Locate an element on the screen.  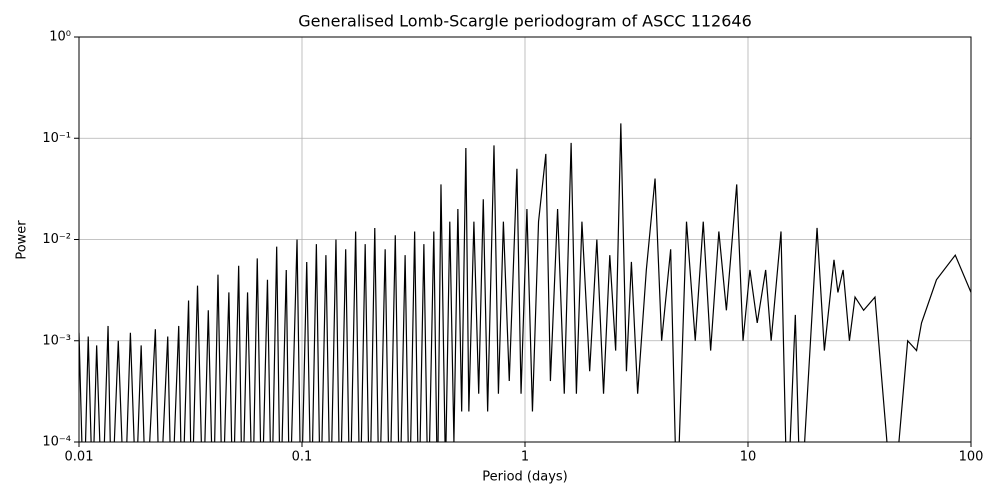
y-tick-label: 10⁻¹ is located at coordinates (56, 138).